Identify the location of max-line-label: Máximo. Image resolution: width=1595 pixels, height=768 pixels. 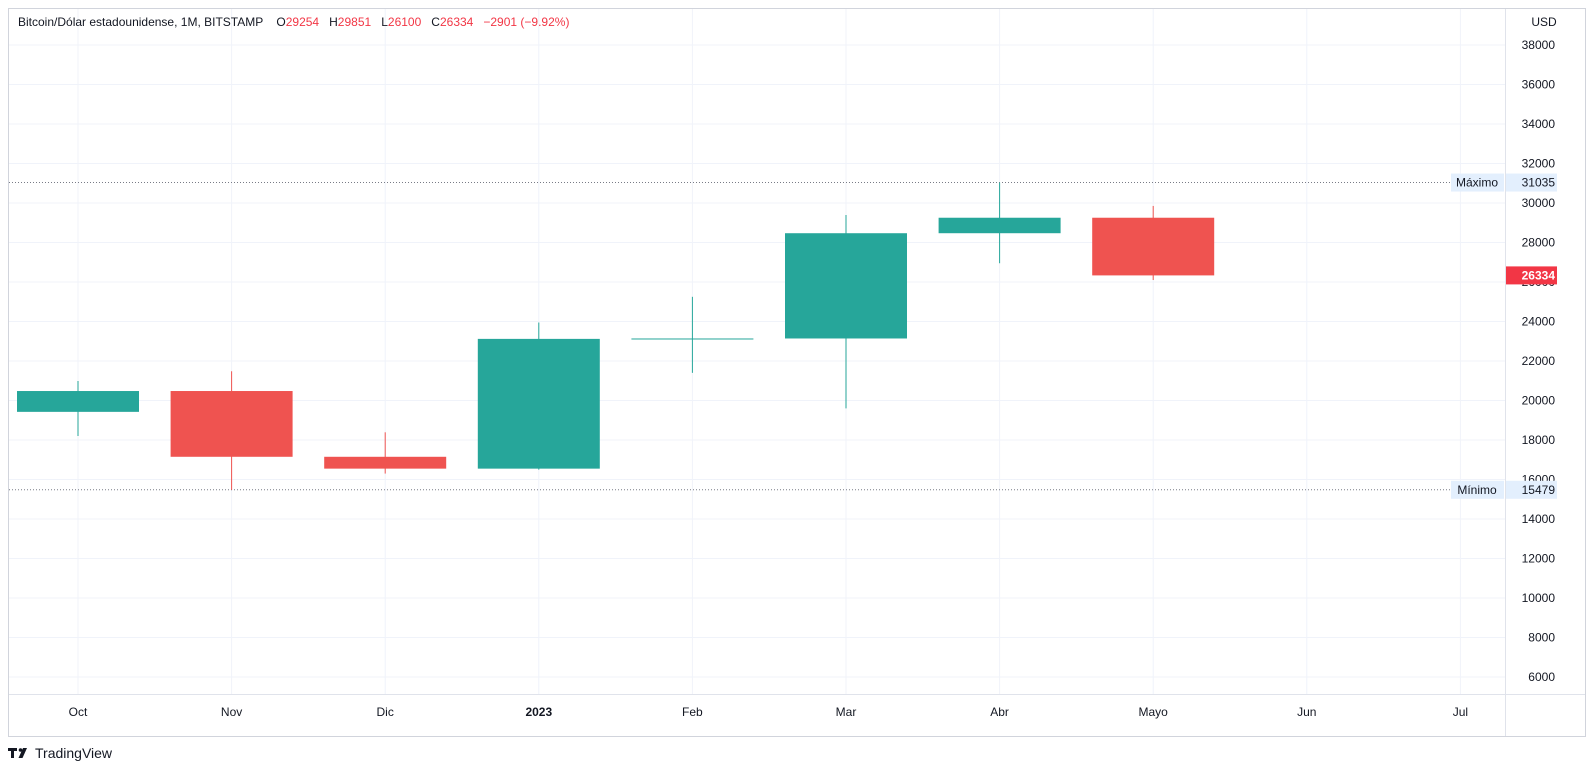
(1477, 183).